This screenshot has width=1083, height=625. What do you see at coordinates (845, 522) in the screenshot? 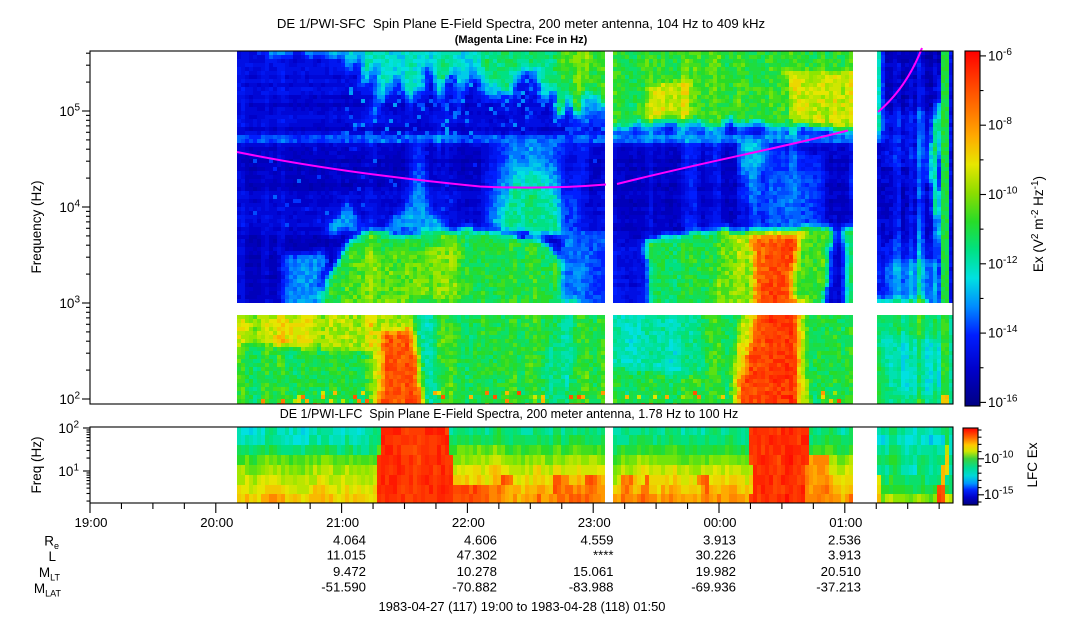
I see `svg-text: 01:00` at bounding box center [845, 522].